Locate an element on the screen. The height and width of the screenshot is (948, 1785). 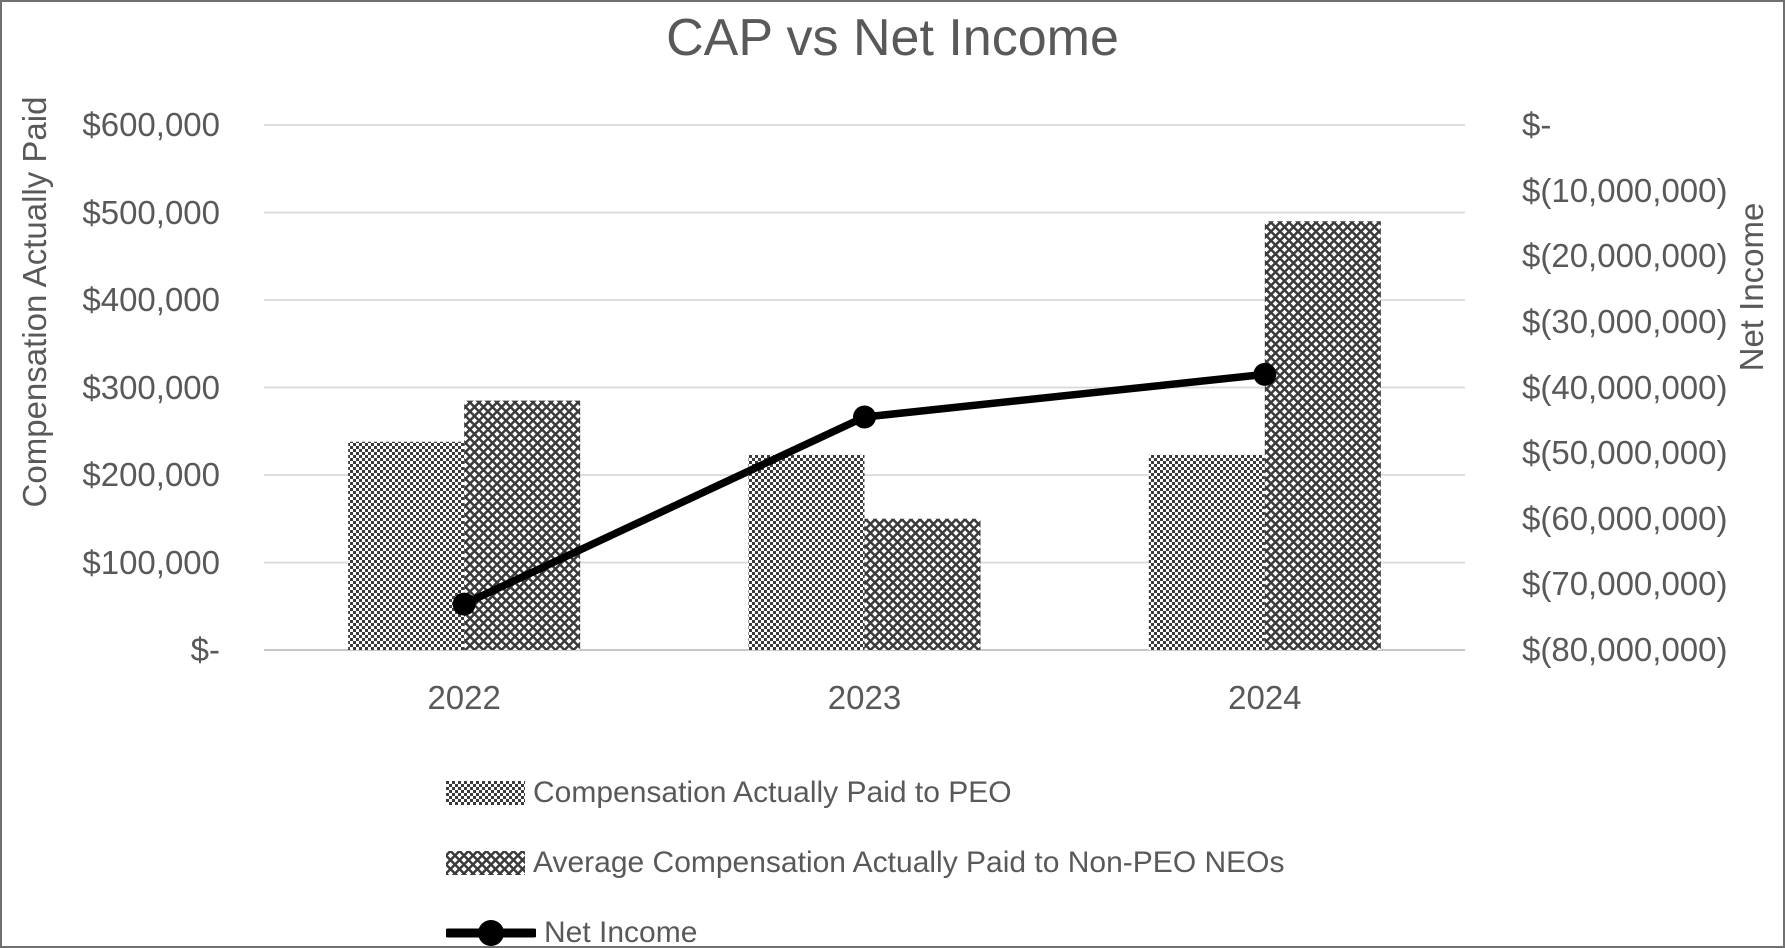
net-income-marker-2023 is located at coordinates (864, 417).